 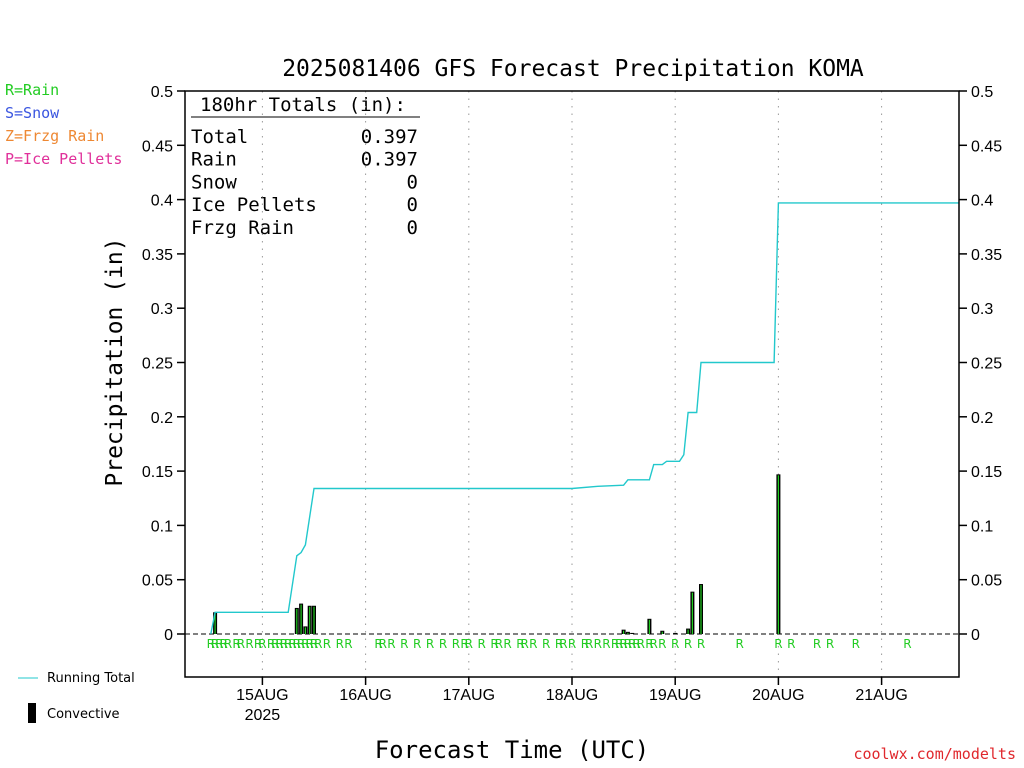 I want to click on x-tick-label: 15AUG, so click(x=262, y=695).